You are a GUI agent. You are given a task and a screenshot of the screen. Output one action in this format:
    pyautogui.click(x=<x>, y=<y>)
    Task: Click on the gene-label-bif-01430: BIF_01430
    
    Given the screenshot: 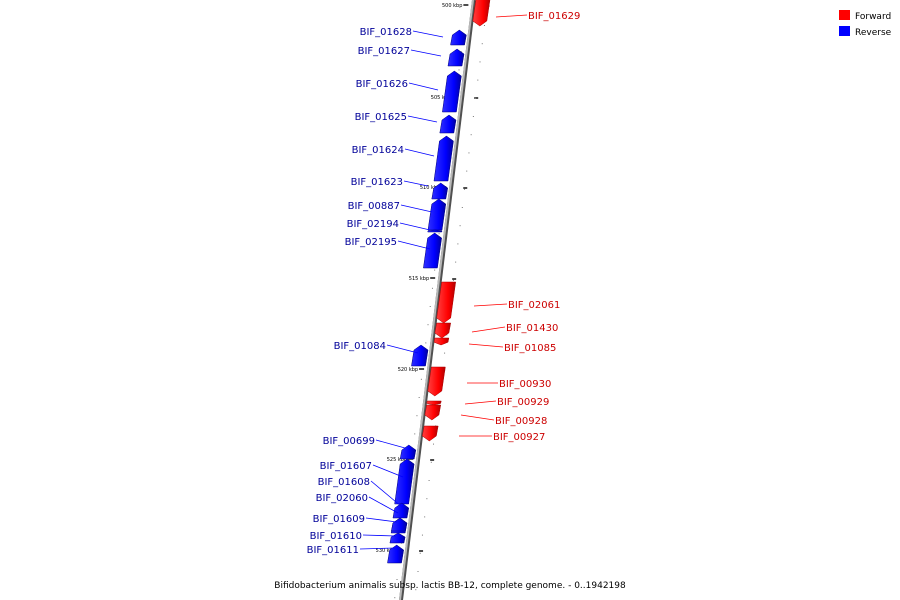 What is the action you would take?
    pyautogui.click(x=532, y=328)
    